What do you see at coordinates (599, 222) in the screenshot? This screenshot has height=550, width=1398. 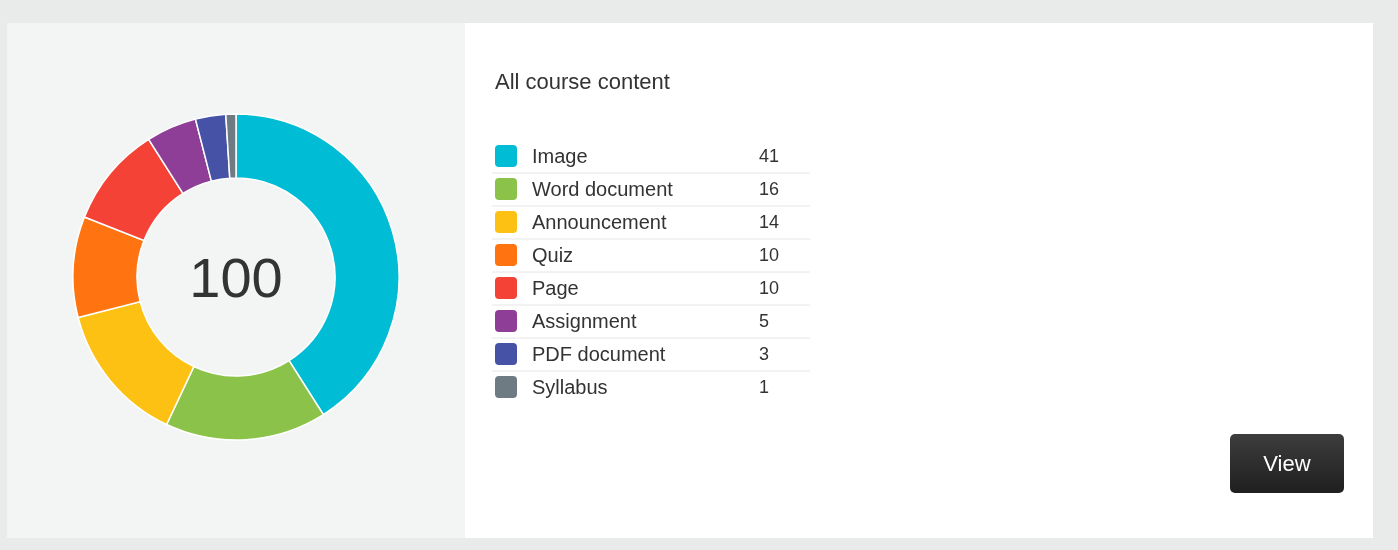 I see `legend-label: Announcement` at bounding box center [599, 222].